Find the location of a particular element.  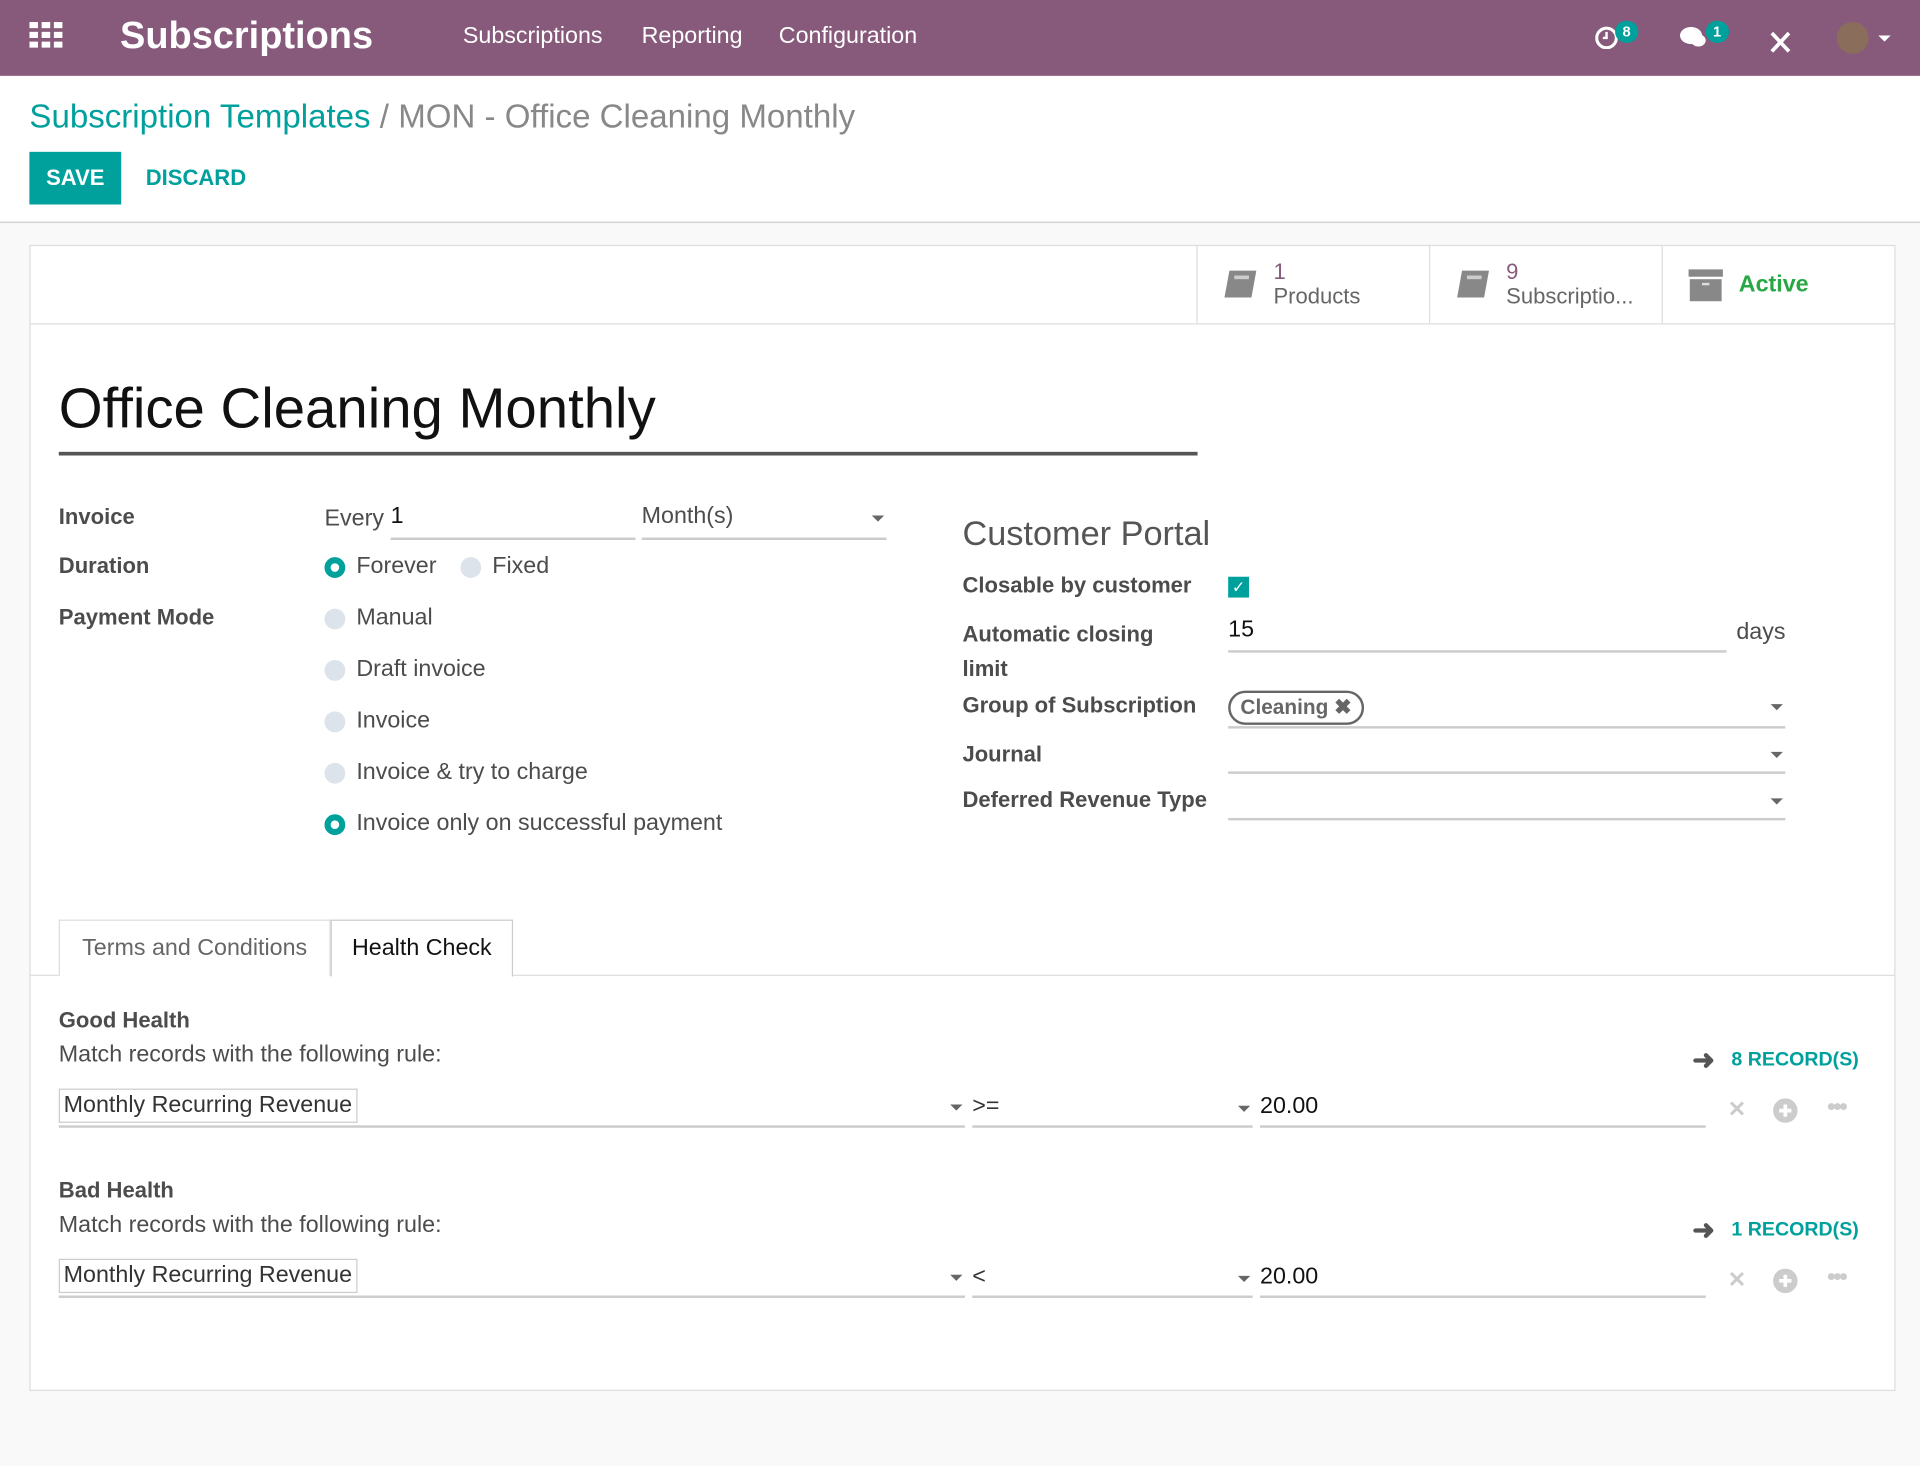

menu-reporting: Reporting is located at coordinates (692, 36).